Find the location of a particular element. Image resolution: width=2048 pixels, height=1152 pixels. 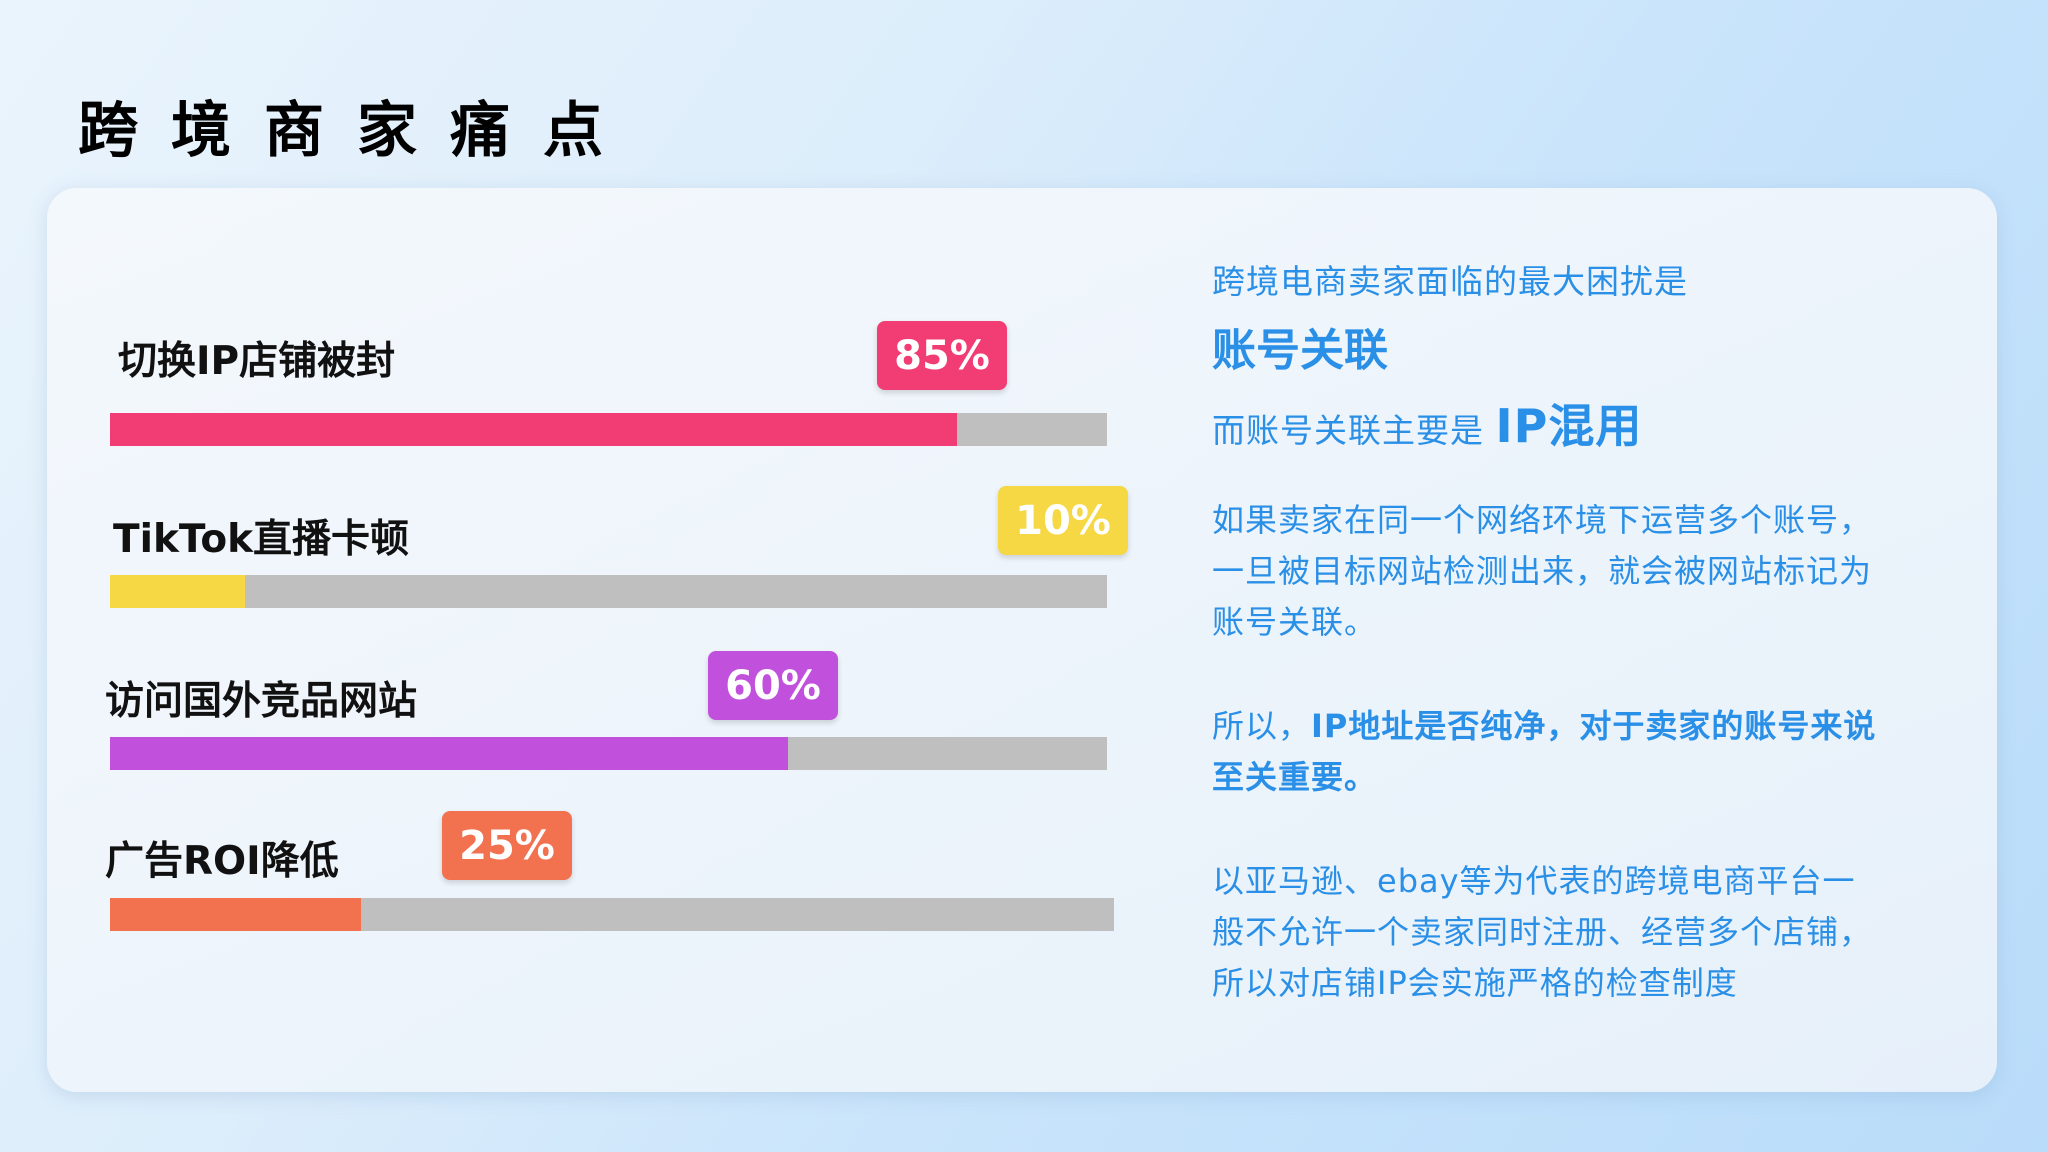

paragraph-line: 一旦被目标网站检测出来，就会被网站标记为 is located at coordinates (1542, 571).